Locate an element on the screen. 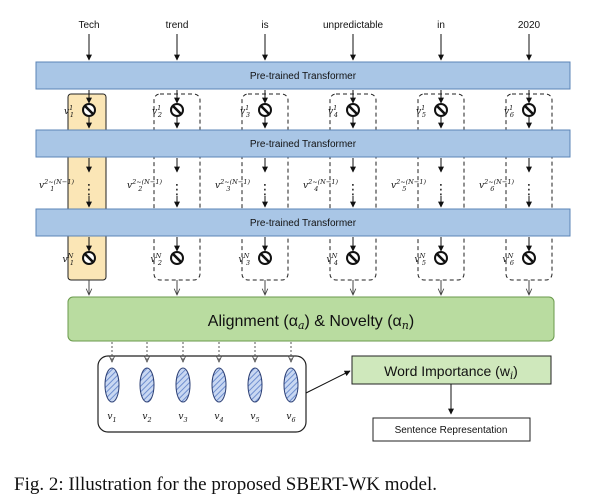  output-vector-label-3: v3 is located at coordinates (182, 418).